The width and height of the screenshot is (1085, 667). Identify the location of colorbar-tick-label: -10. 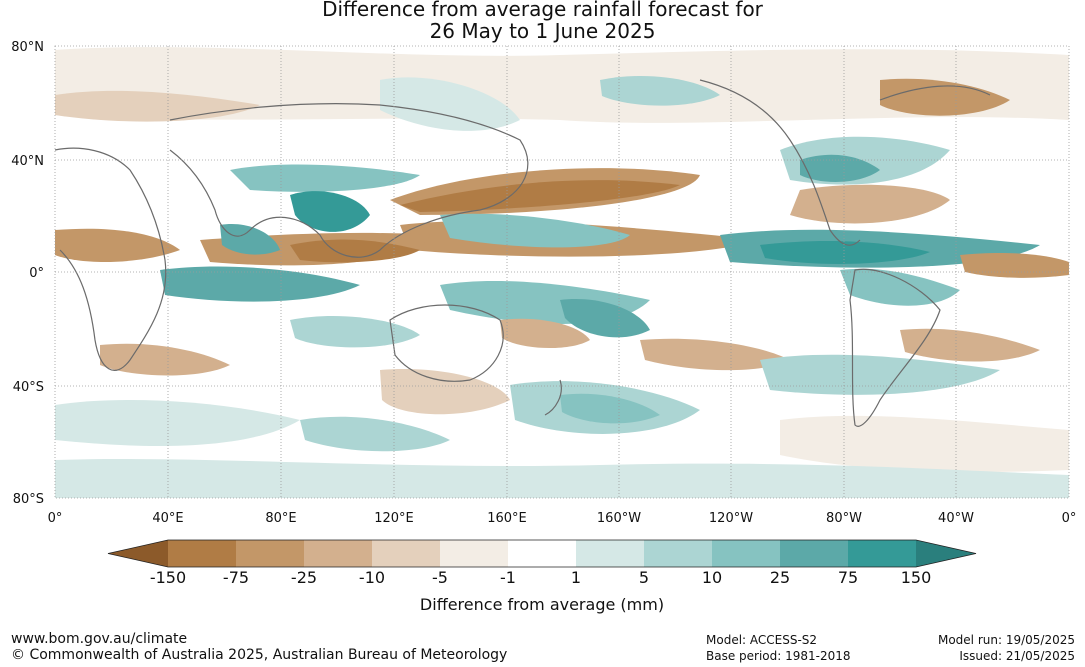
(372, 577).